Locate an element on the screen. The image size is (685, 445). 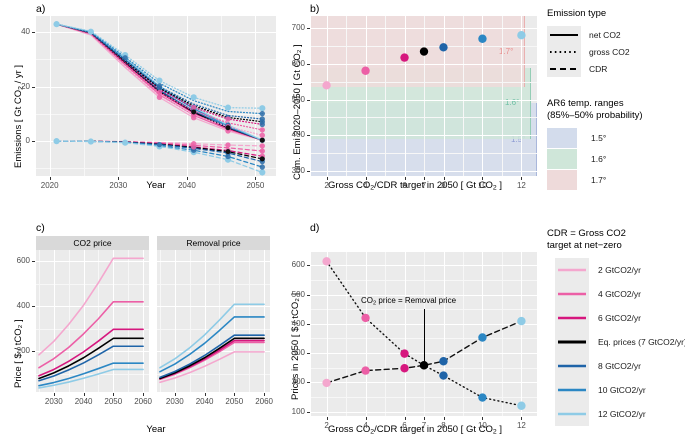
legend-cdr-label-2: 6 GtCO2/yr is located at coordinates (619, 318).